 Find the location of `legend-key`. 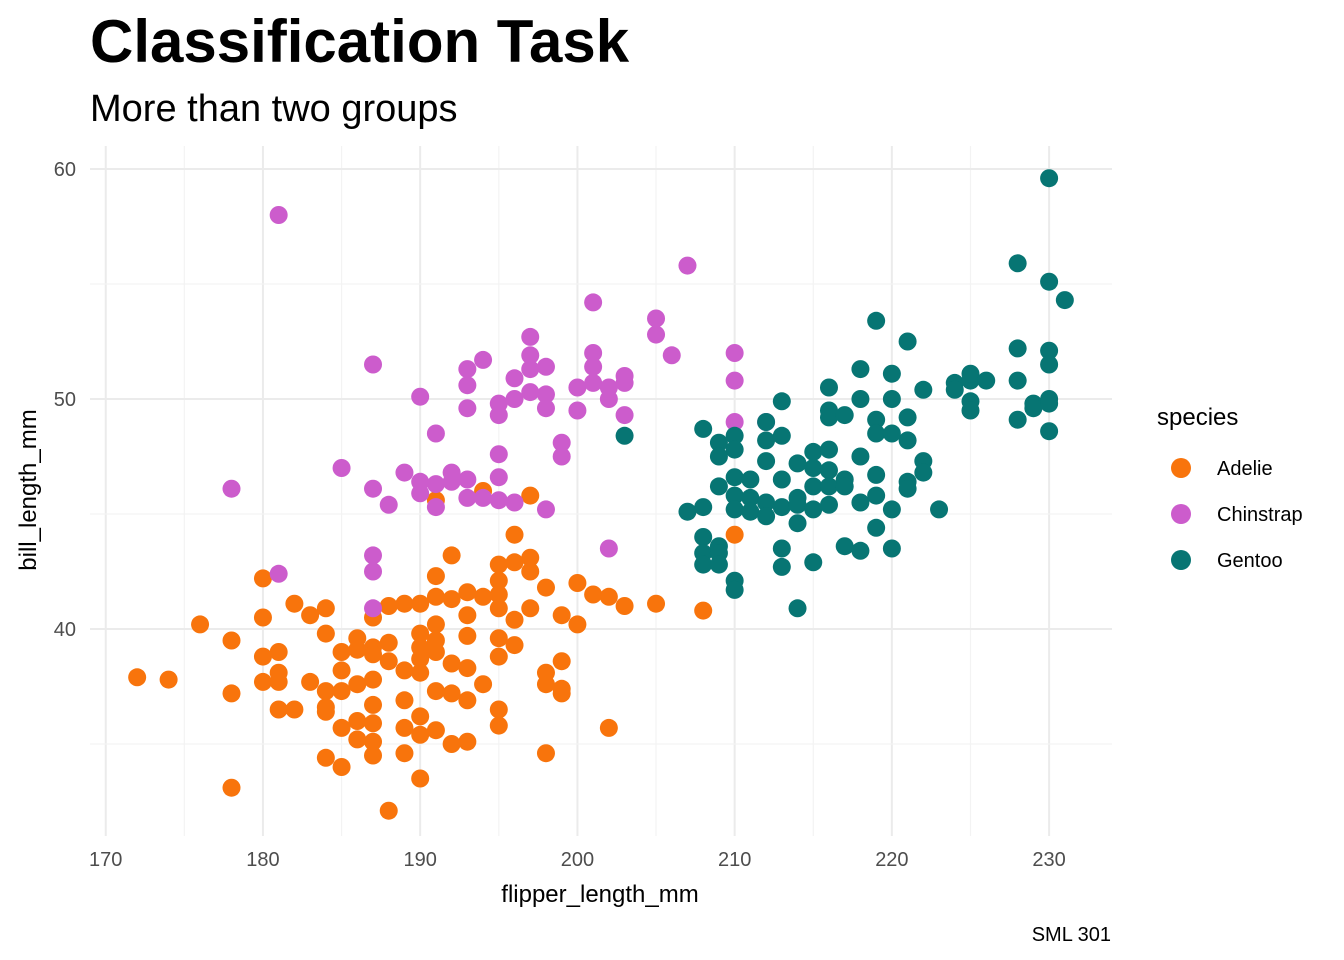

legend-key is located at coordinates (1181, 468).